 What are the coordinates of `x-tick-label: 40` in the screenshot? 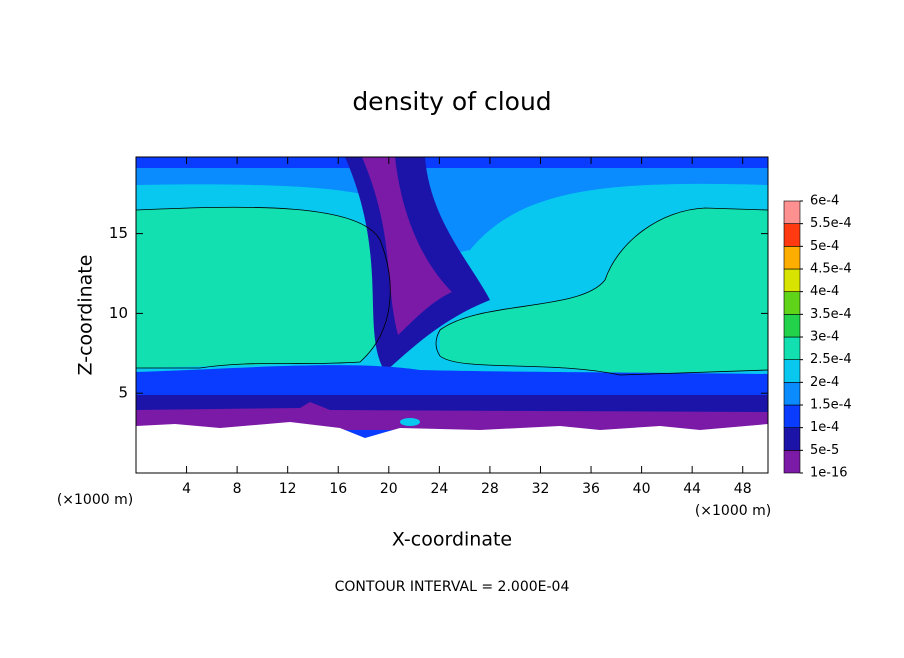 It's located at (642, 489).